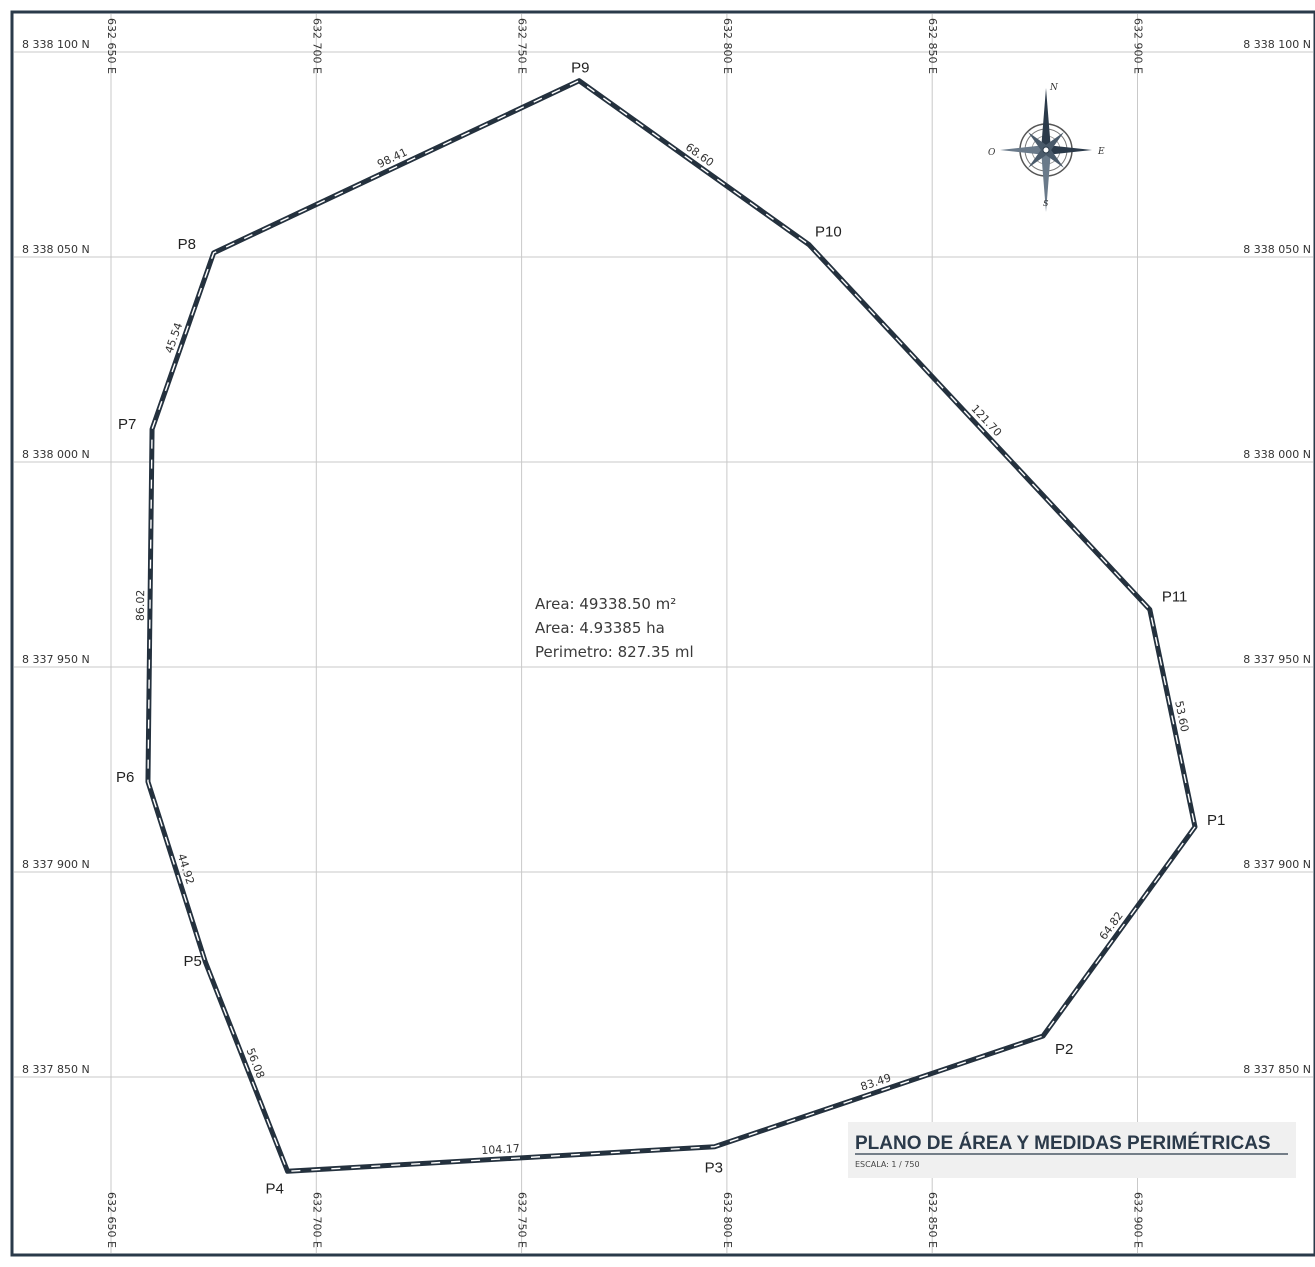  I want to click on area-m2-text: Area: 49338.50 m², so click(605, 604).